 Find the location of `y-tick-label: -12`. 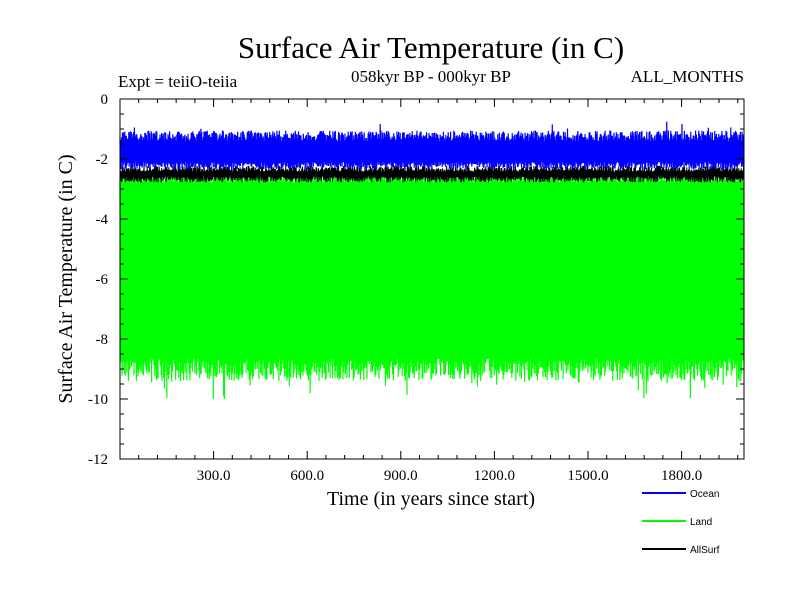

y-tick-label: -12 is located at coordinates (98, 460).